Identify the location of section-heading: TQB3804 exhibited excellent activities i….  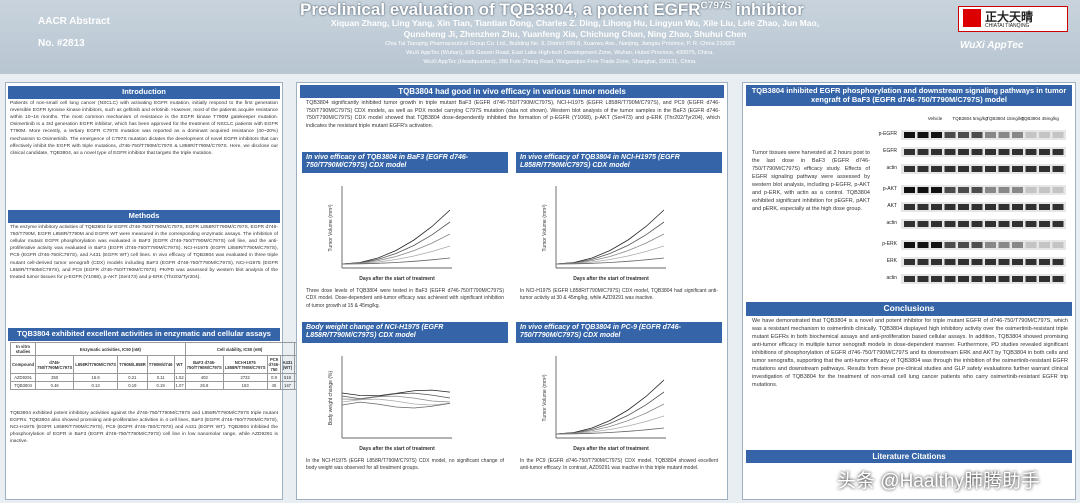
(144, 334).